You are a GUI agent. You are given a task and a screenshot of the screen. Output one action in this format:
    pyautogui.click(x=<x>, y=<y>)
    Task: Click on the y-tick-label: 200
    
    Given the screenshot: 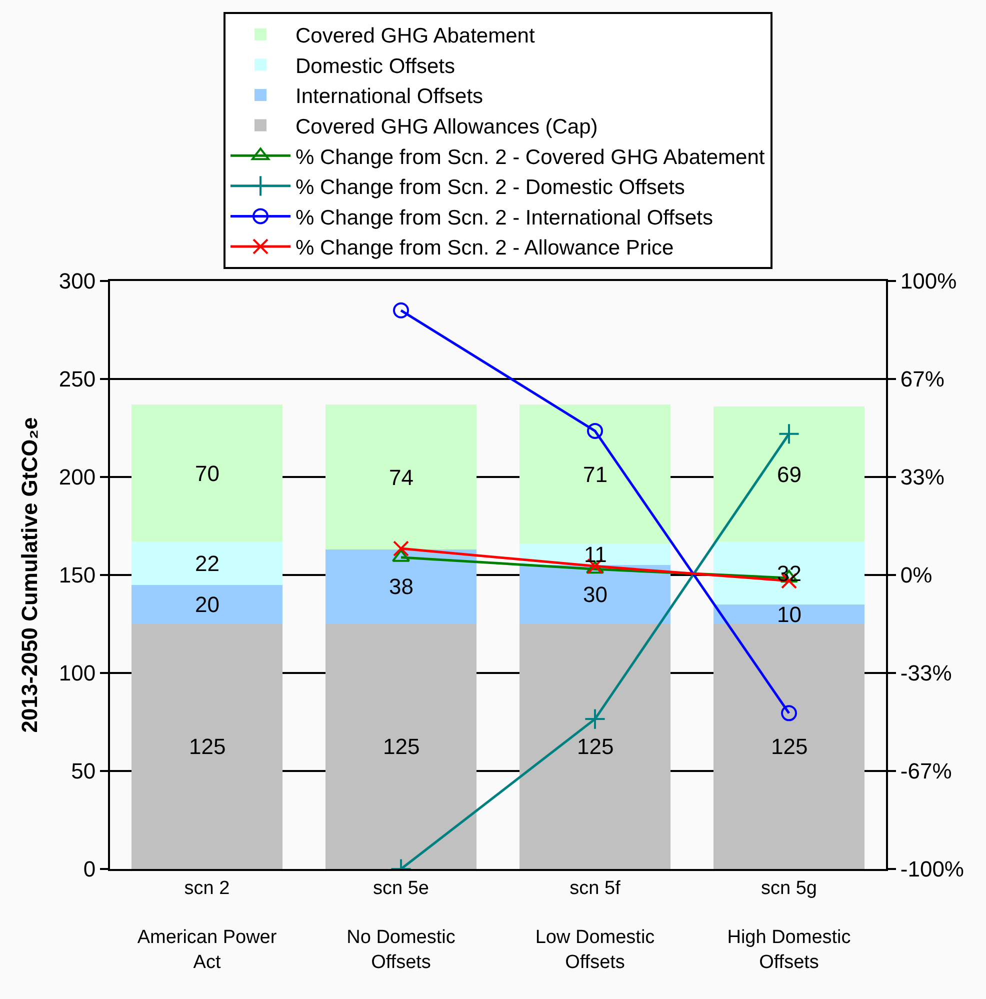 What is the action you would take?
    pyautogui.click(x=77, y=477)
    